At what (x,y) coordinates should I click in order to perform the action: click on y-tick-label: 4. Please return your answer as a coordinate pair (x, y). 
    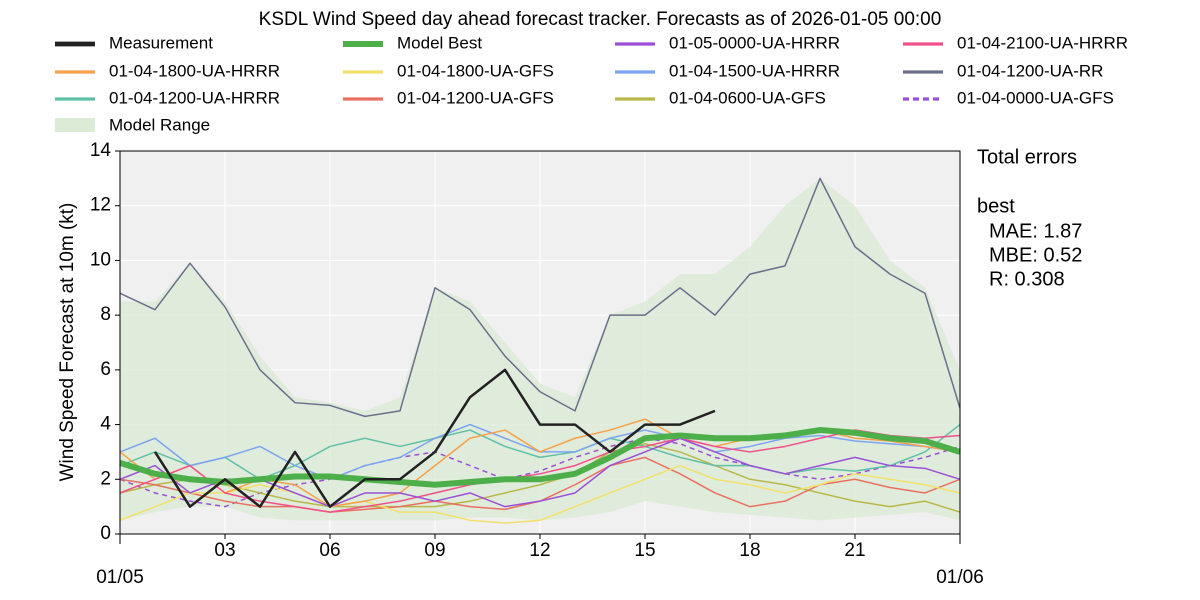
    Looking at the image, I should click on (105, 424).